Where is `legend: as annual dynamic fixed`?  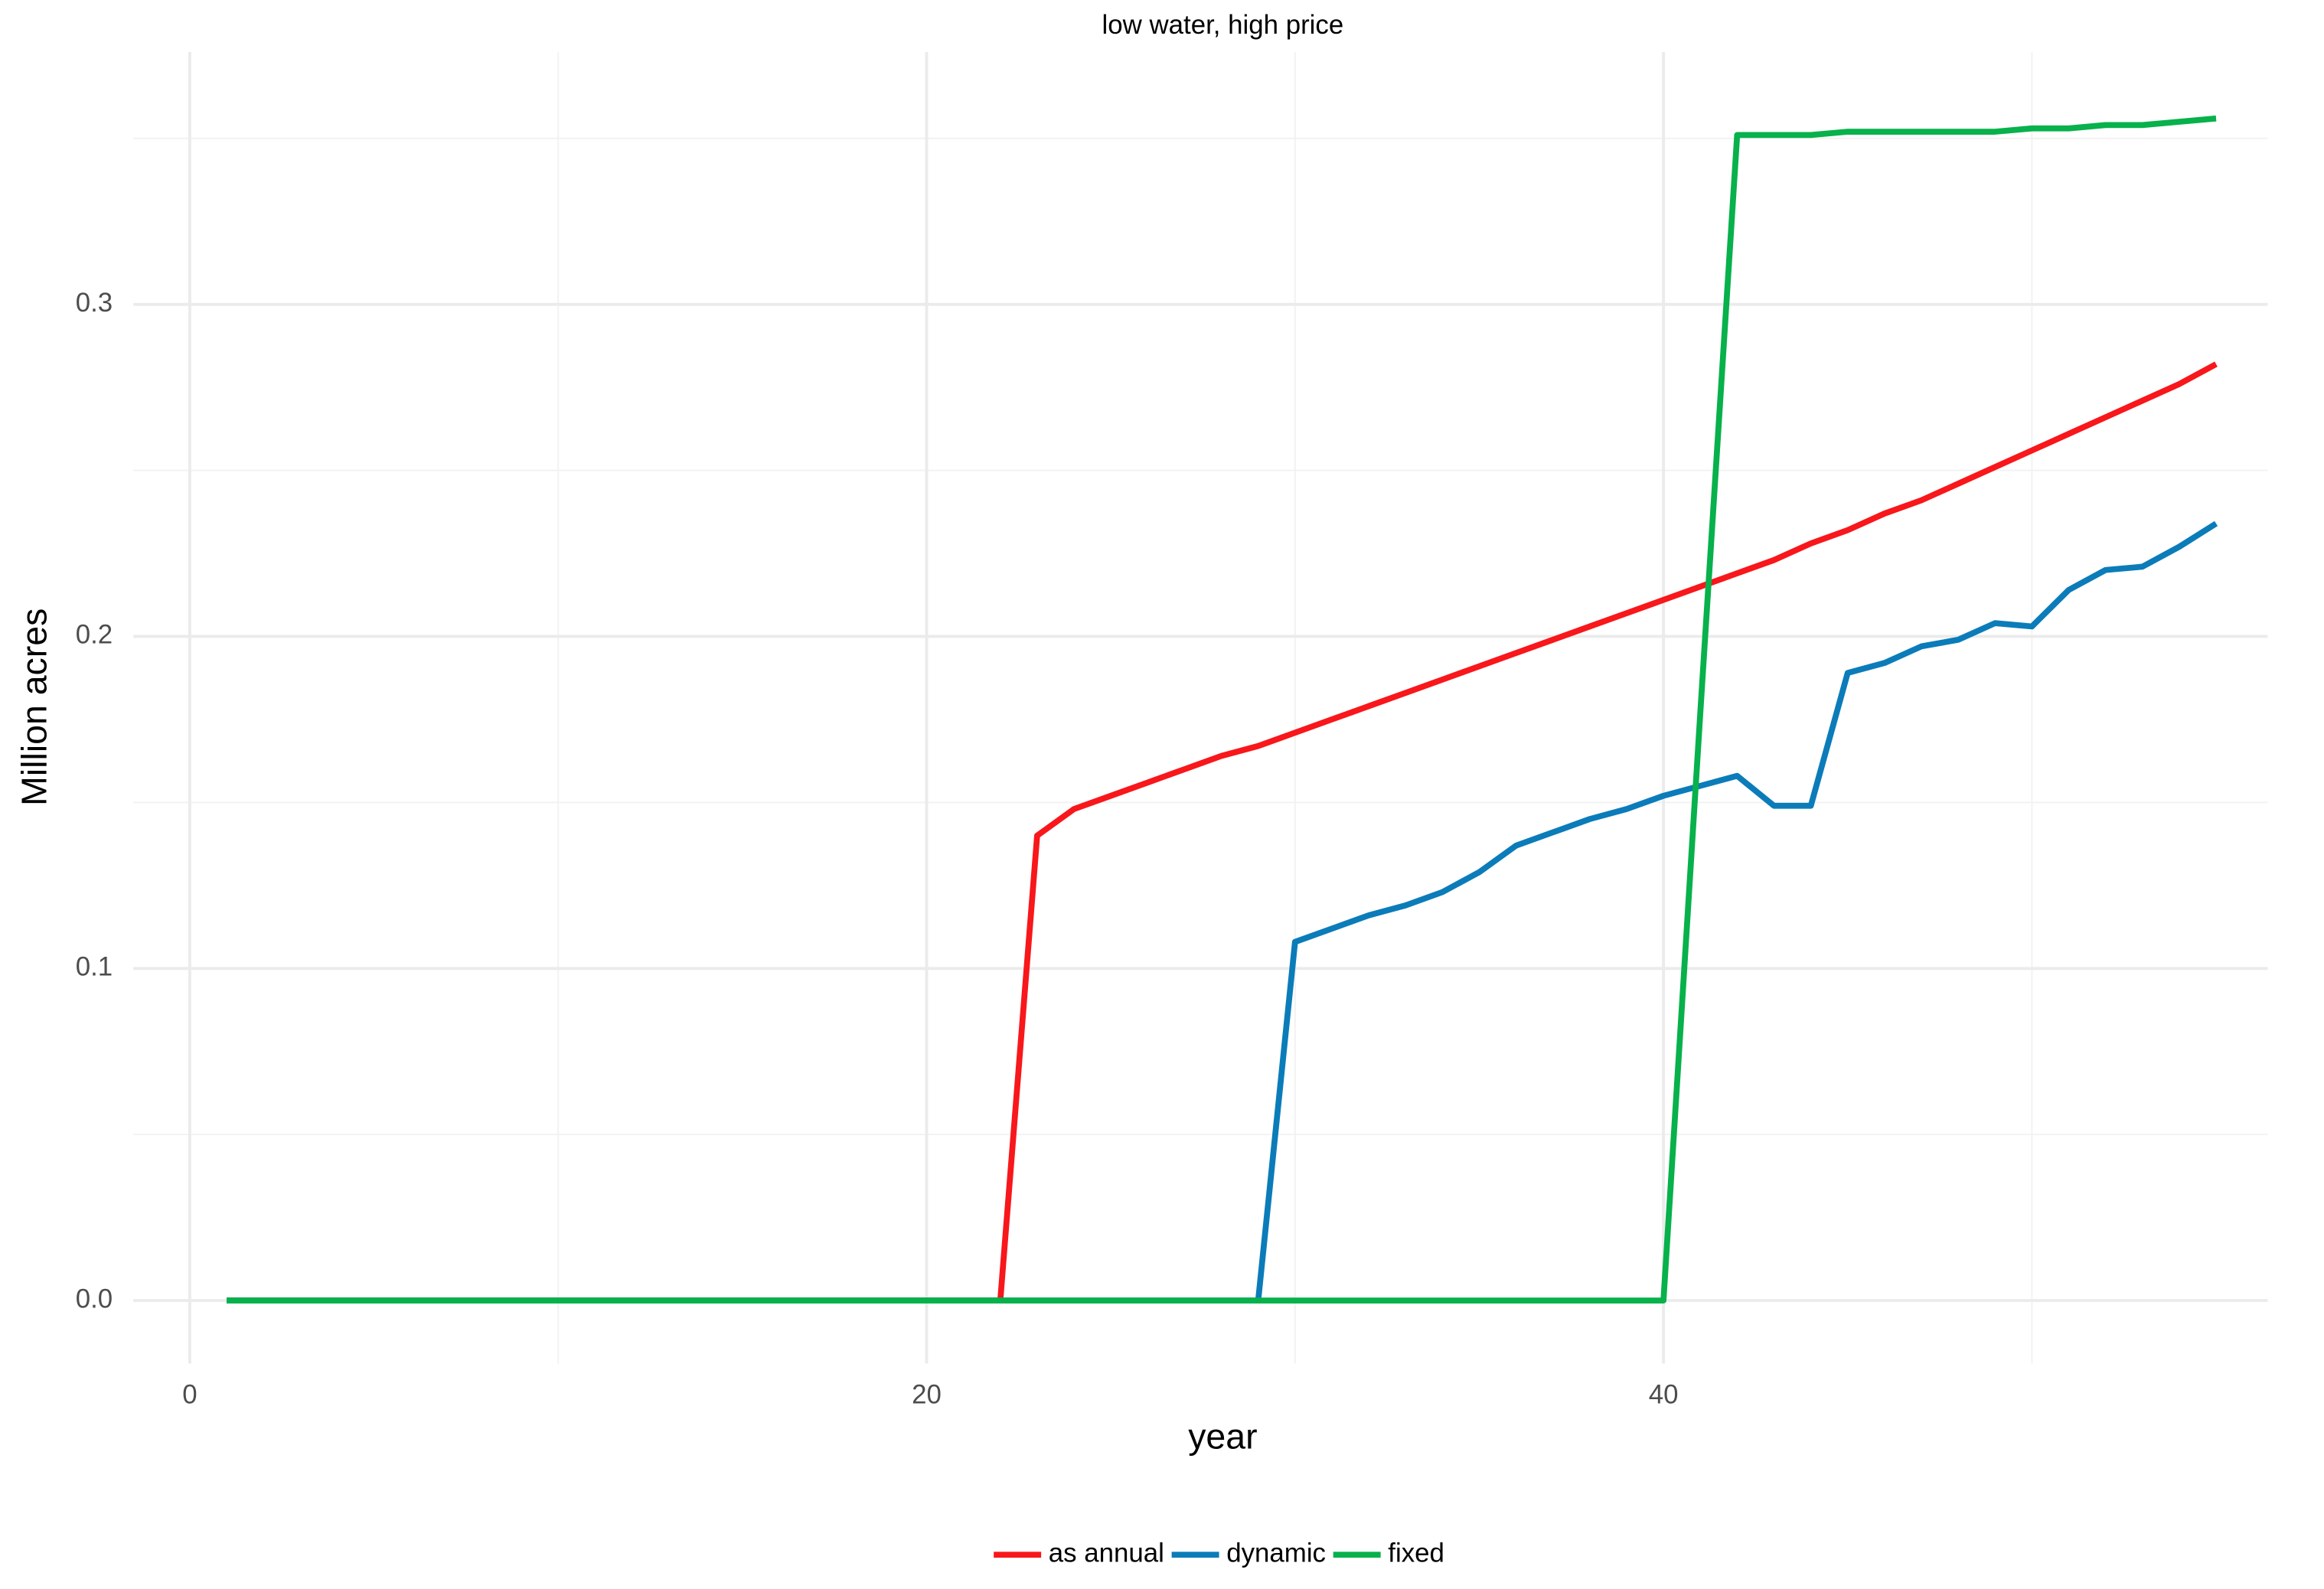
legend: as annual dynamic fixed is located at coordinates (1219, 1553).